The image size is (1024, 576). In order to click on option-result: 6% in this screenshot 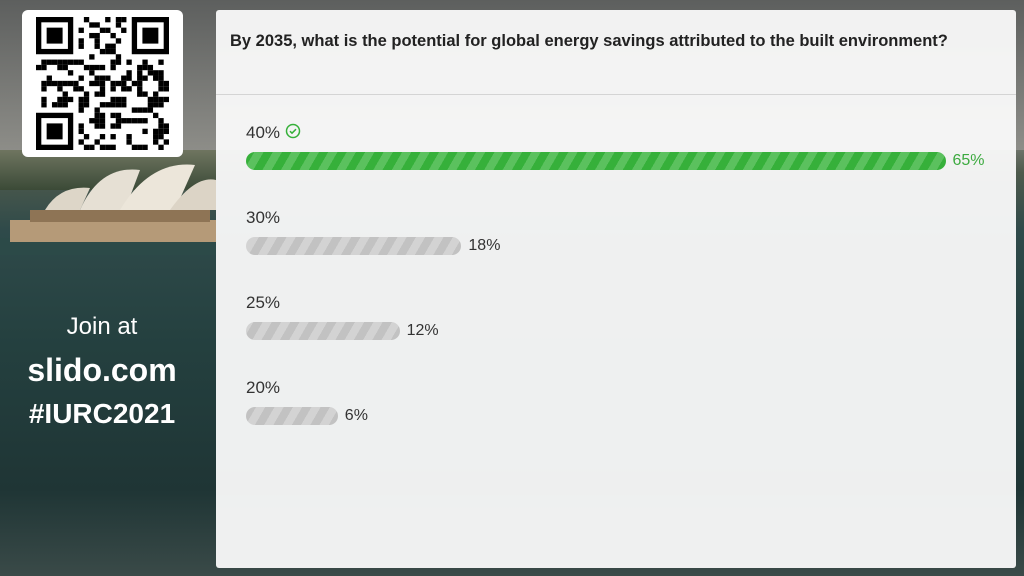, I will do `click(356, 415)`.